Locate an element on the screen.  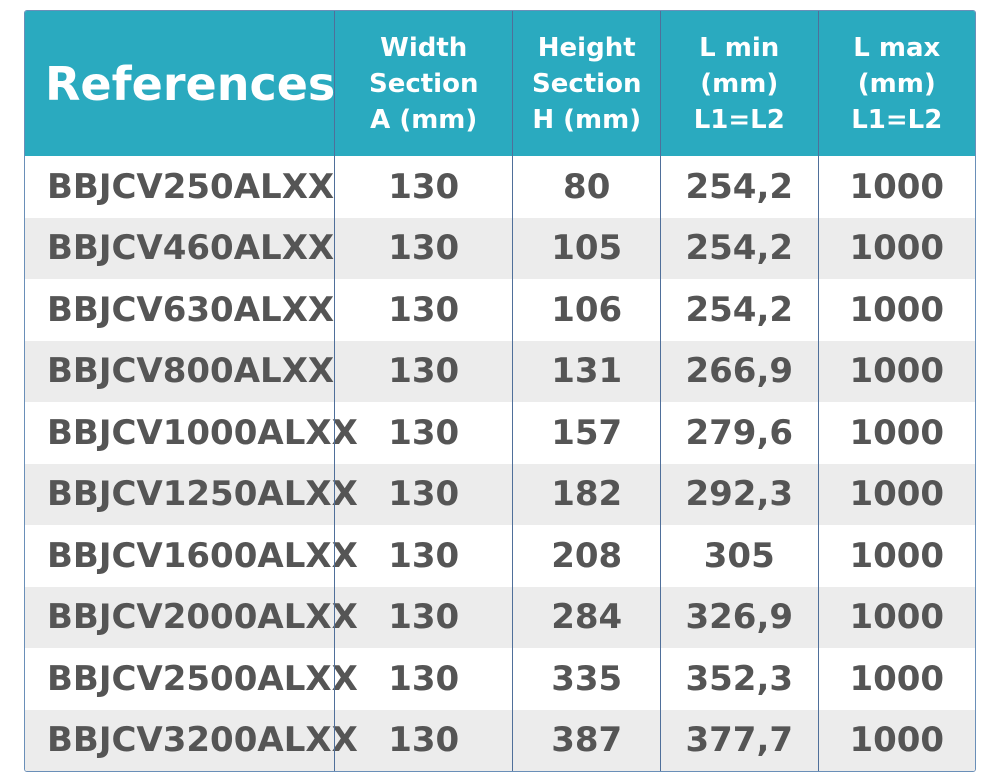
table-cell: 131 is located at coordinates (586, 371).